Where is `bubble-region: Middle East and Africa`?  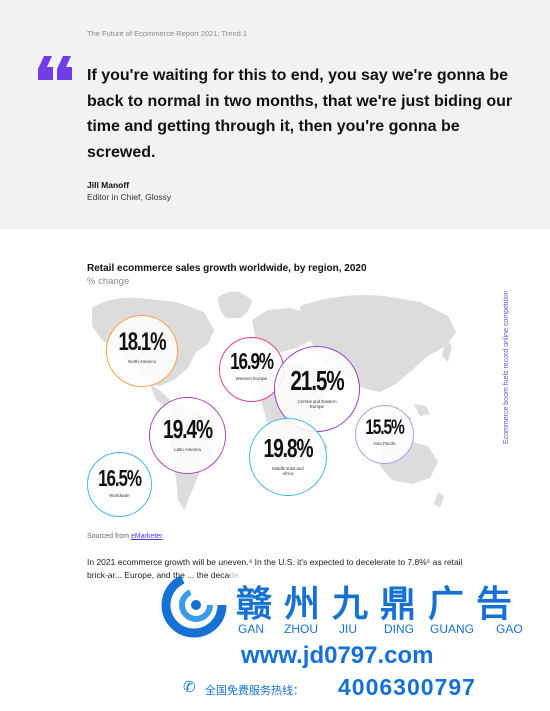 bubble-region: Middle East and Africa is located at coordinates (288, 471).